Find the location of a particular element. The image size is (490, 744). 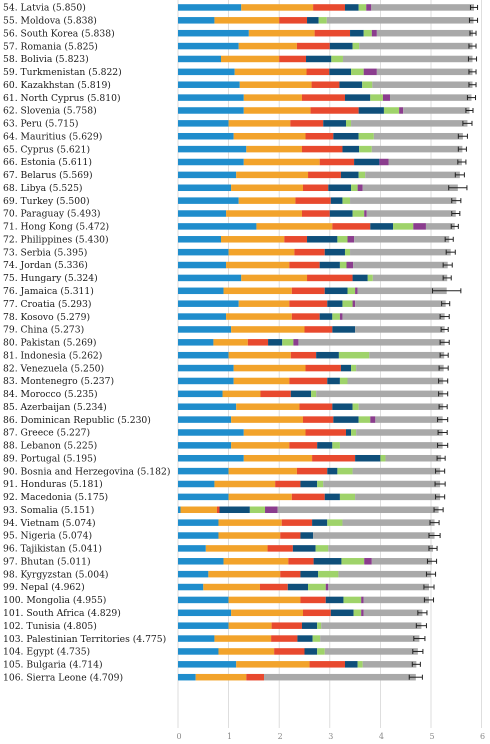

row-label: 99. Nepal (4.962) is located at coordinates (44, 587).